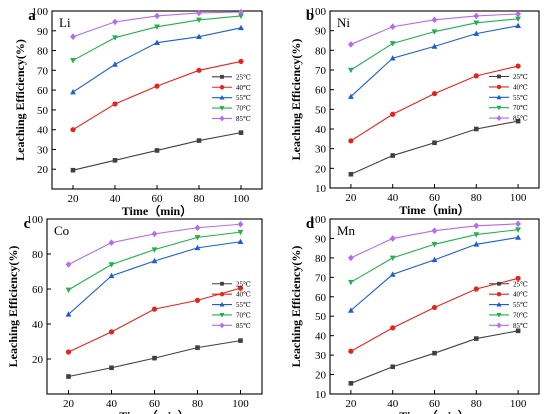 Image resolution: width=550 pixels, height=414 pixels. What do you see at coordinates (32, 16) in the screenshot?
I see `panel-letter: a` at bounding box center [32, 16].